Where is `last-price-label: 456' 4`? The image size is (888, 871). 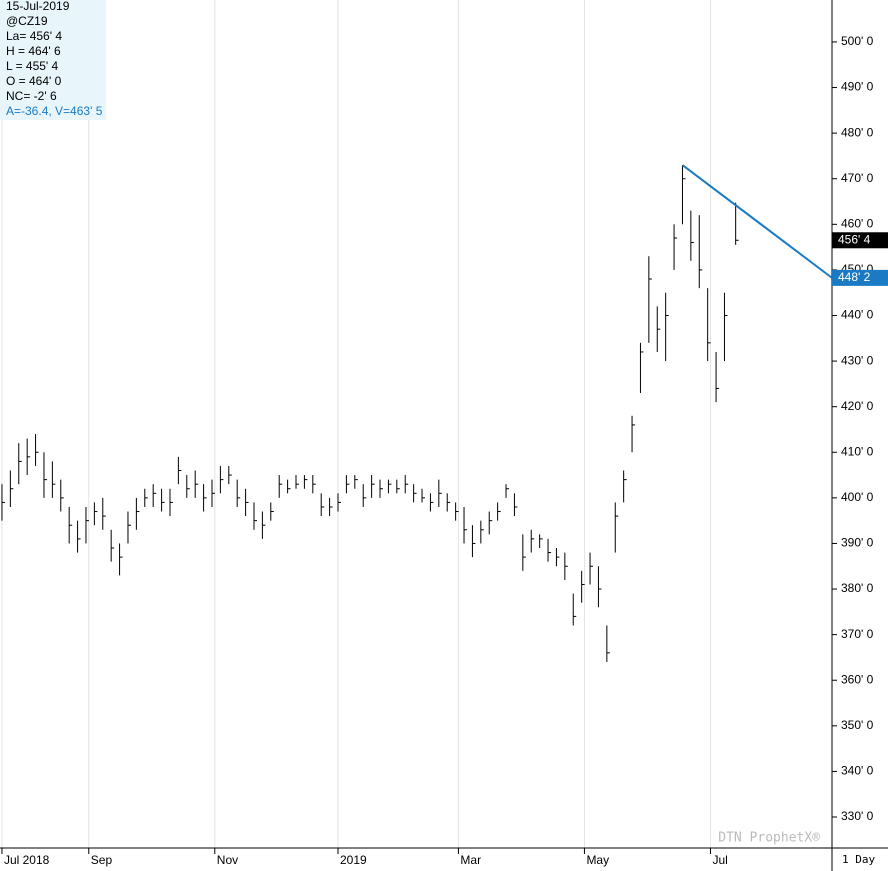
last-price-label: 456' 4 is located at coordinates (854, 239).